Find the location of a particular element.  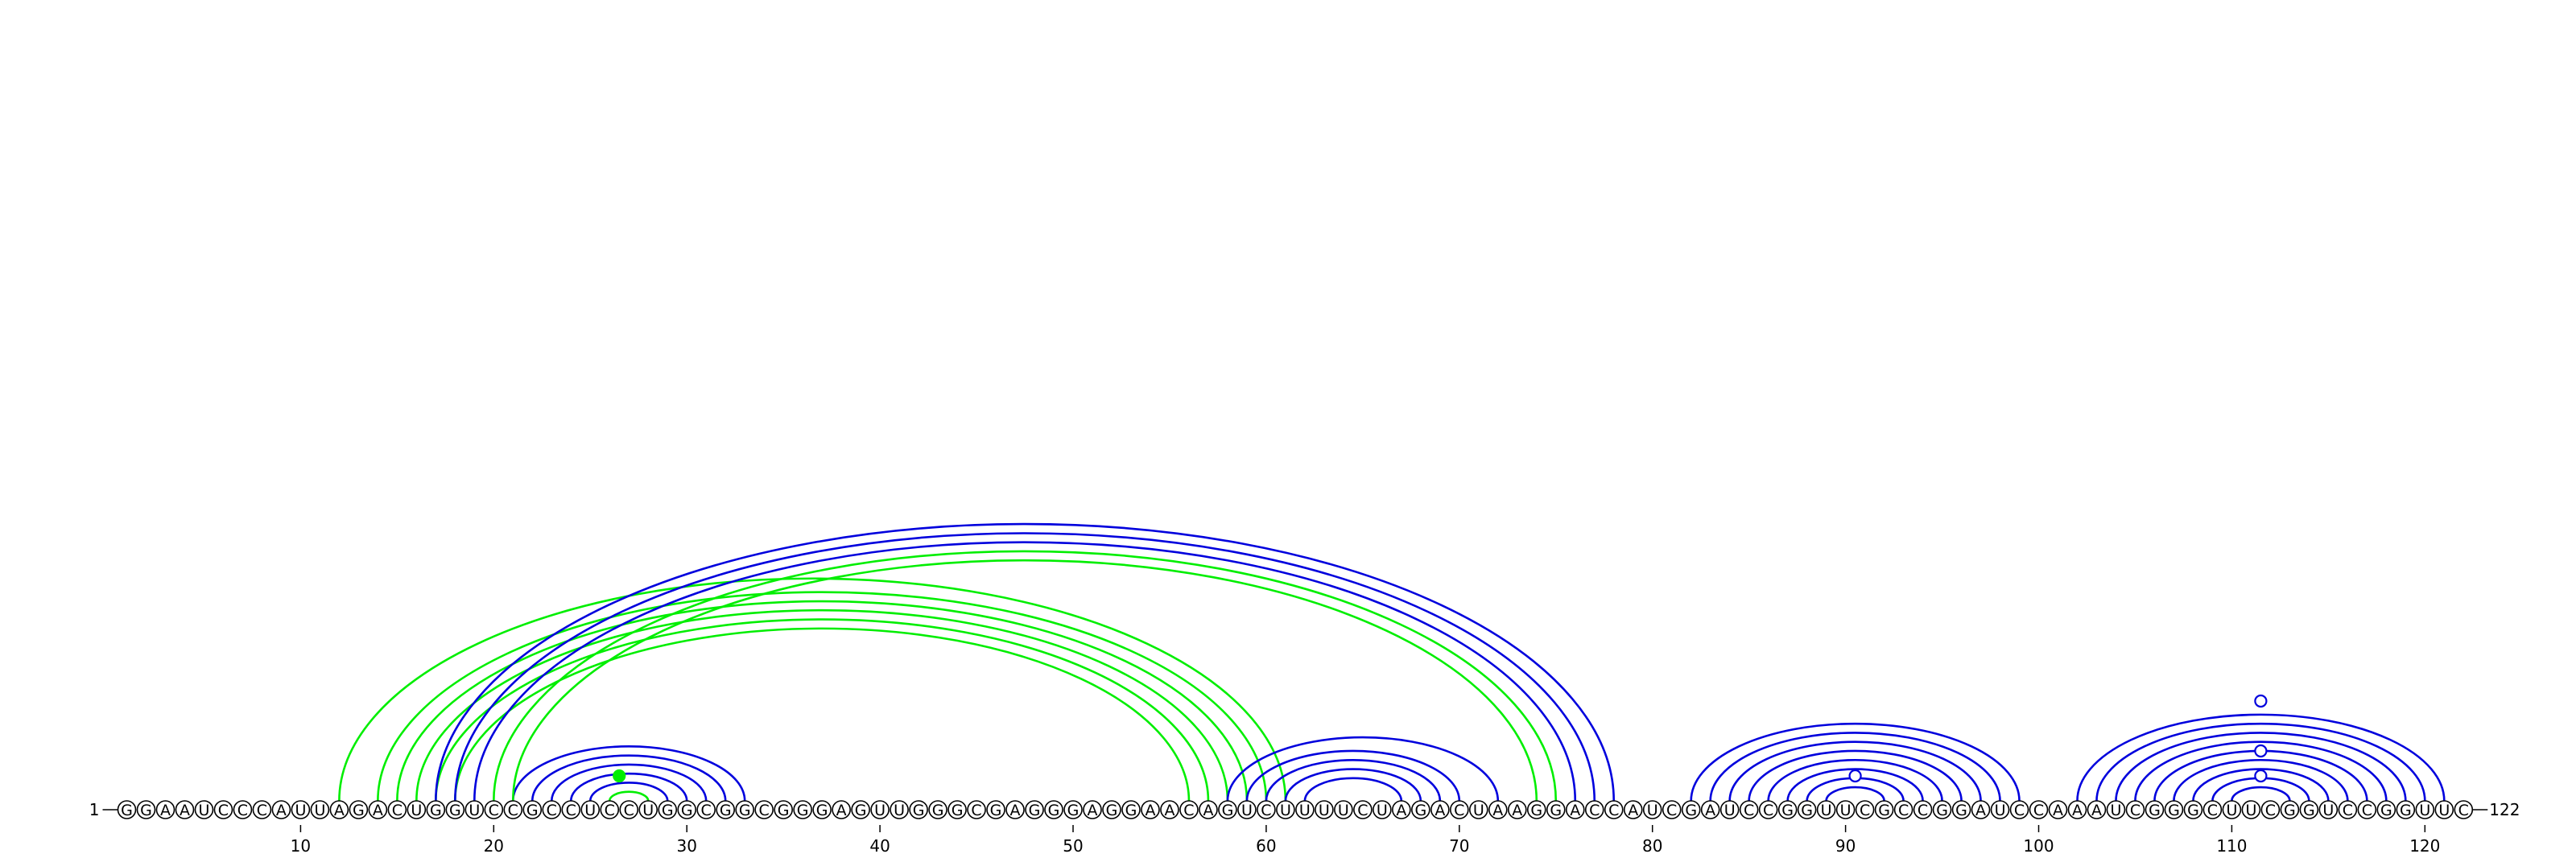

tick-label: 50 is located at coordinates (1073, 846).